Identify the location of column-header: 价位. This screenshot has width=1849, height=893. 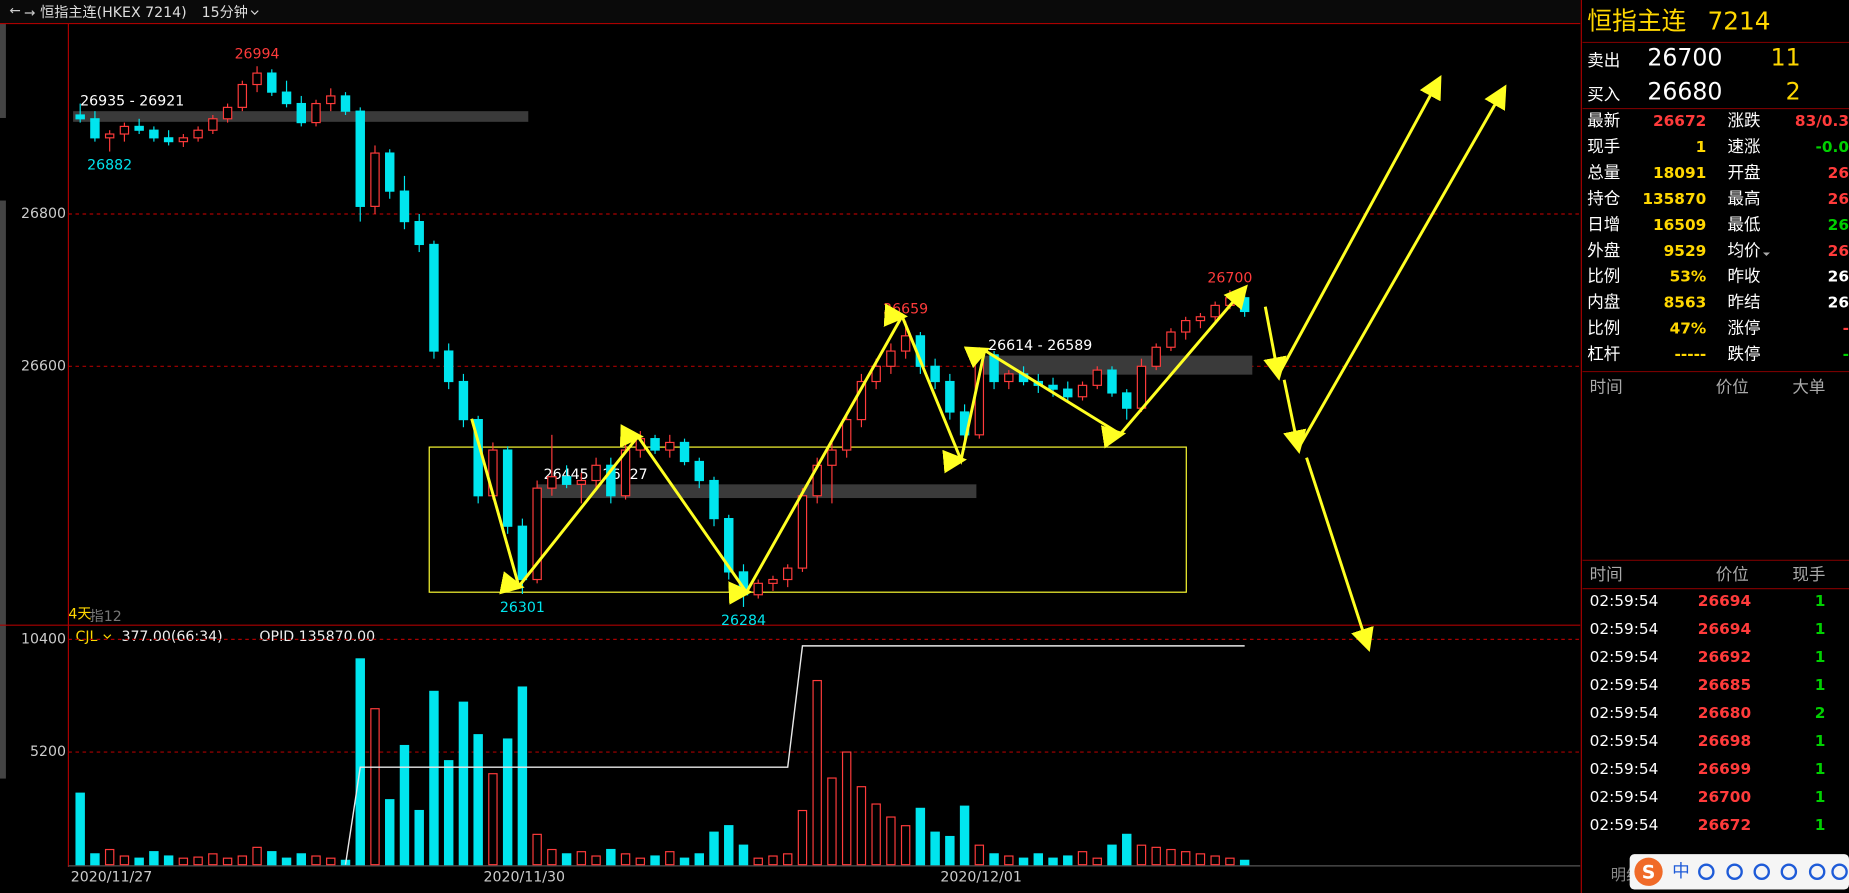
(1732, 574).